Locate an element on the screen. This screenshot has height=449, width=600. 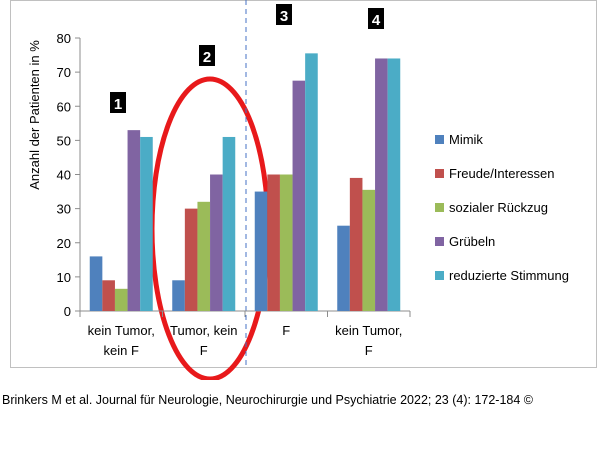
group-marker-label-4: 4 is located at coordinates (376, 20).